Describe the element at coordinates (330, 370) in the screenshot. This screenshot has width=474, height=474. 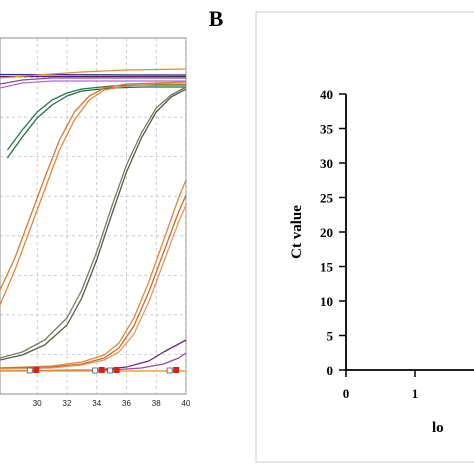
I see `y-tick-label-b: 0` at that location.